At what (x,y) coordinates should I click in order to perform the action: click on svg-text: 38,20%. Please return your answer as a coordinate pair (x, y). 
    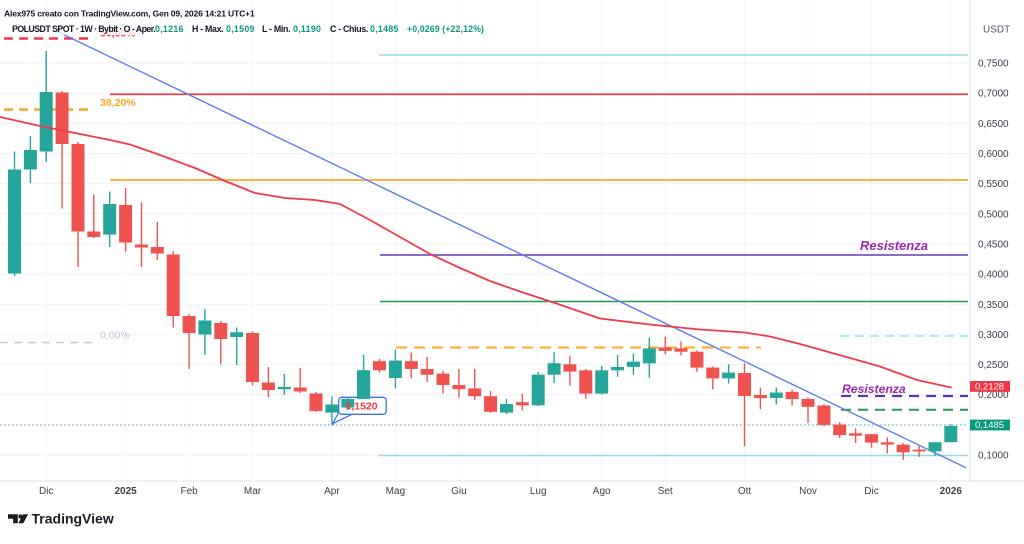
    Looking at the image, I should click on (118, 103).